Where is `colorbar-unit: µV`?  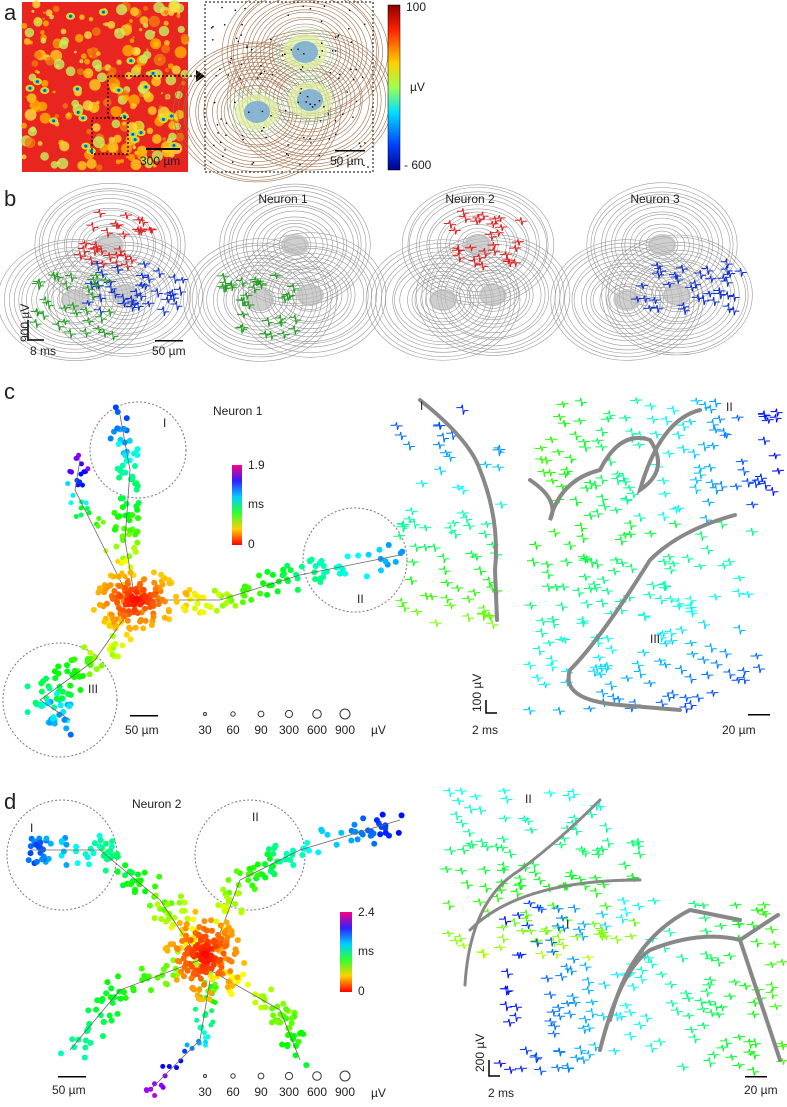 colorbar-unit: µV is located at coordinates (417, 87).